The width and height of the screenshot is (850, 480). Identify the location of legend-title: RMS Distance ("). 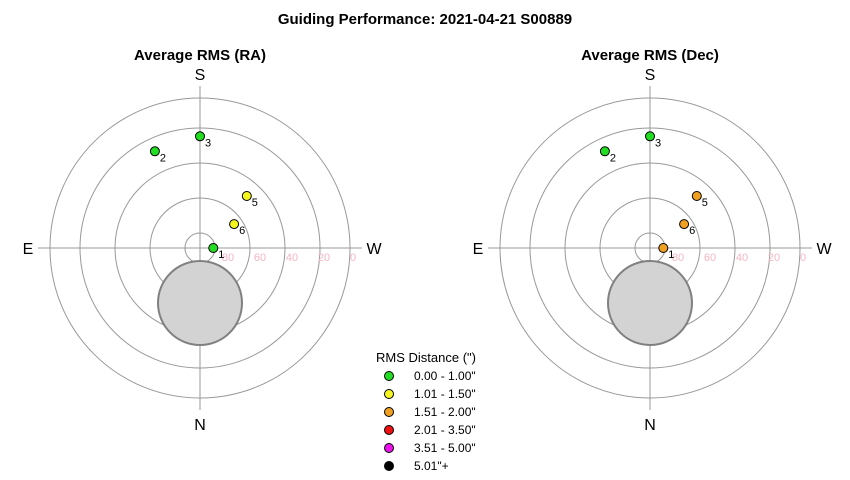
(426, 357).